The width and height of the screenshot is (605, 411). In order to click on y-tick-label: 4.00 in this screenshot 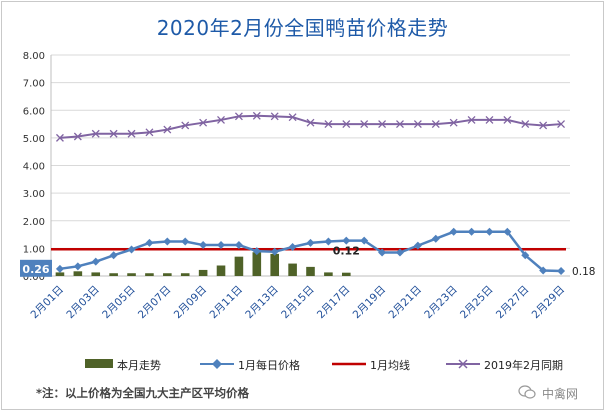, I will do `click(34, 167)`.